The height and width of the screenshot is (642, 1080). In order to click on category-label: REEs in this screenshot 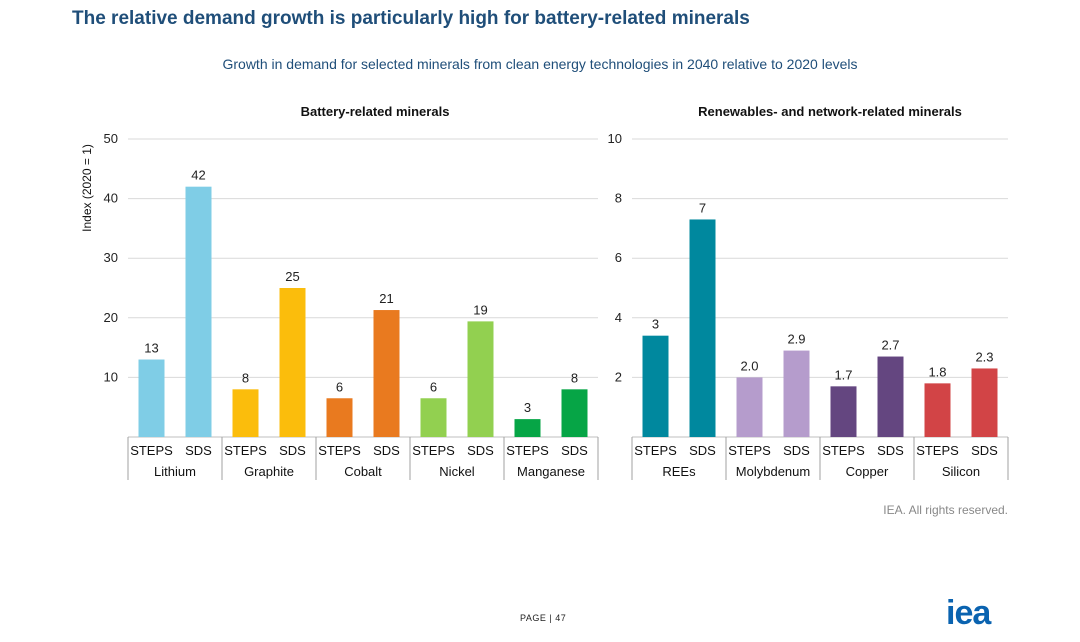, I will do `click(679, 471)`.